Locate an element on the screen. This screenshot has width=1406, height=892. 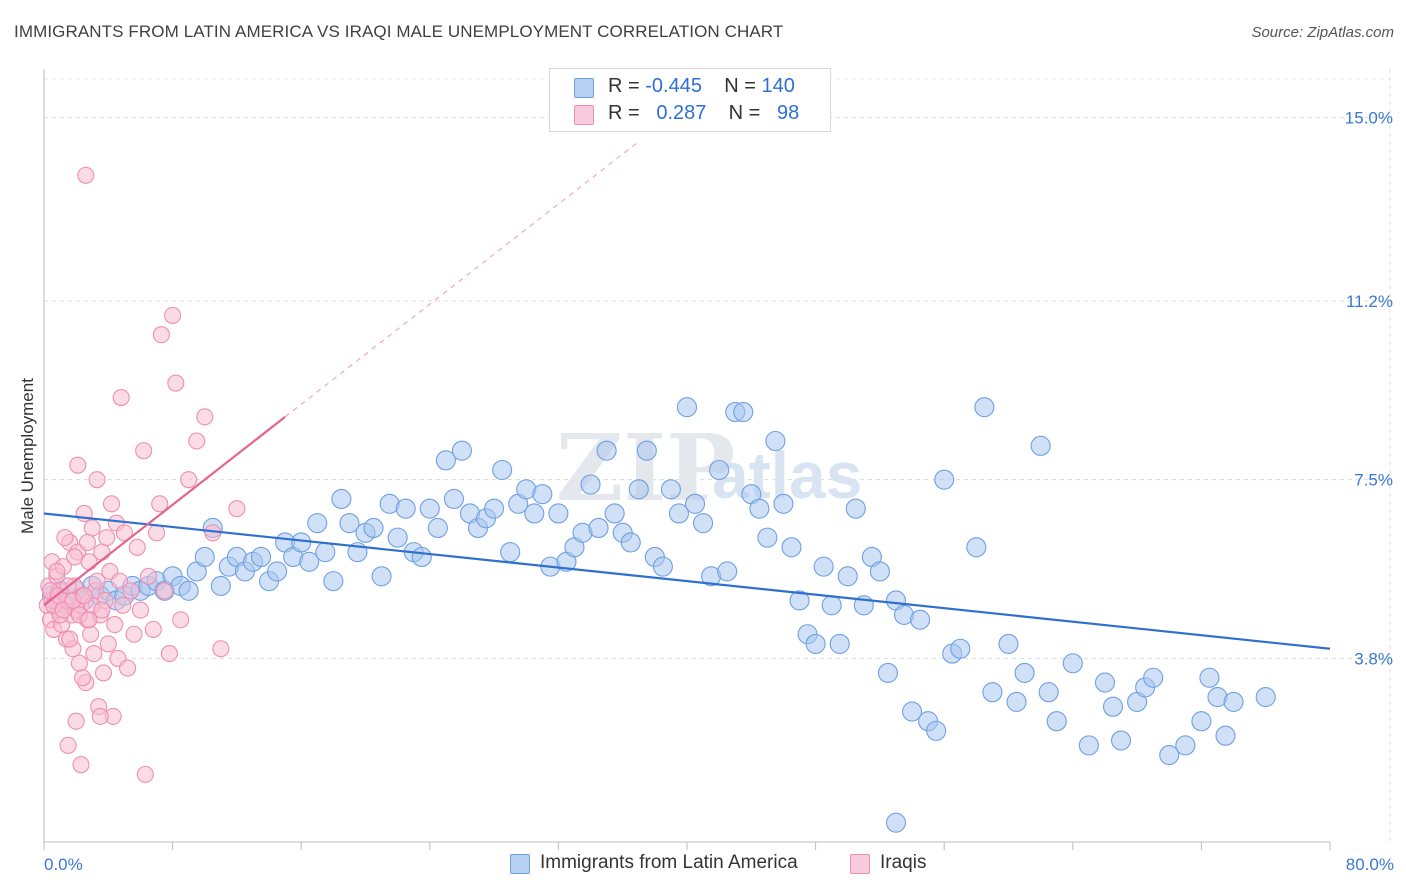
y-tick-label: 3.8% is located at coordinates (1373, 658).